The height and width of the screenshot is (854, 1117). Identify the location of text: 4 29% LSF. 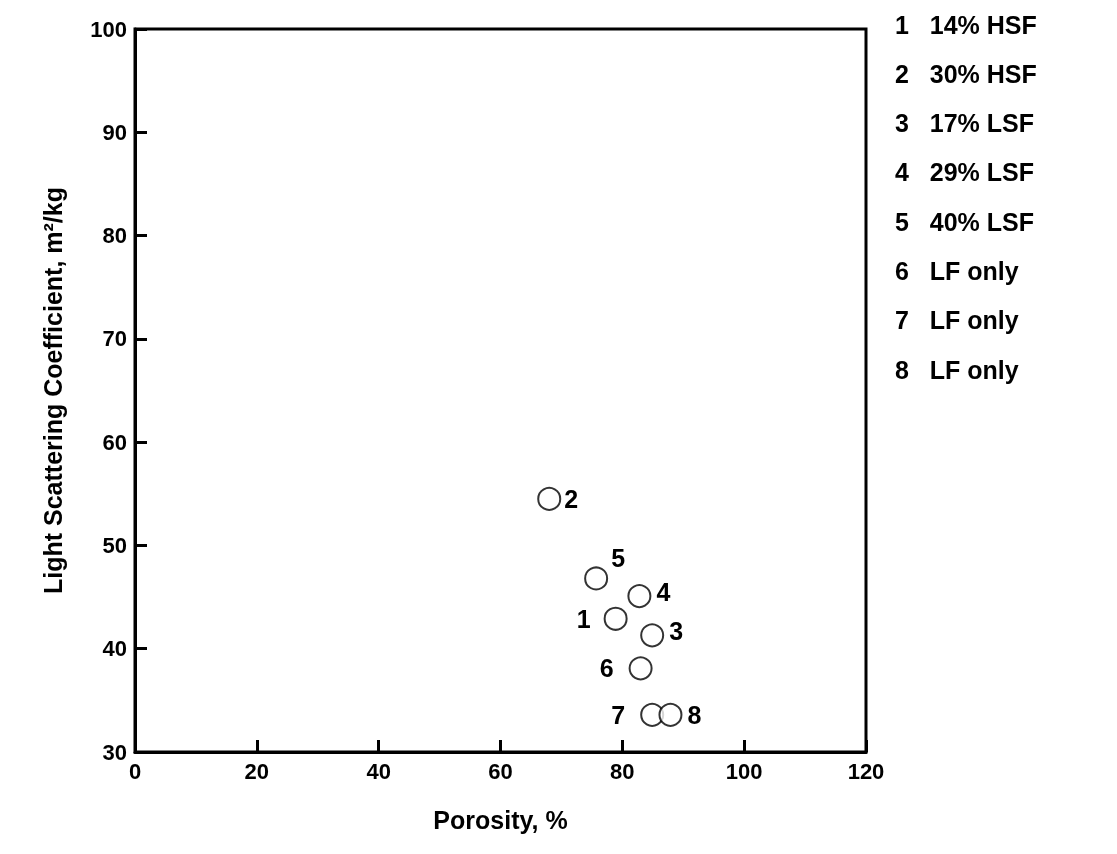
(964, 172).